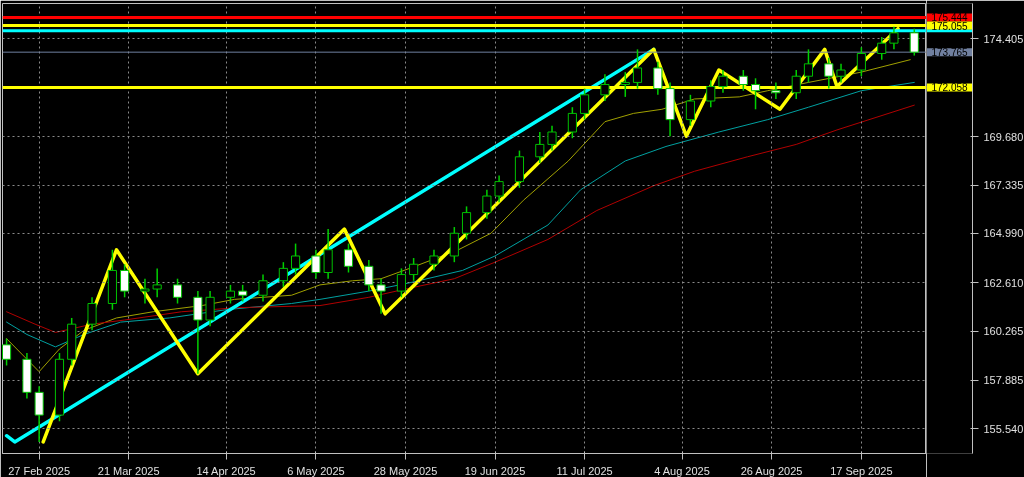 The height and width of the screenshot is (477, 1024). What do you see at coordinates (861, 470) in the screenshot?
I see `x-tick-label: 17 Sep 2025` at bounding box center [861, 470].